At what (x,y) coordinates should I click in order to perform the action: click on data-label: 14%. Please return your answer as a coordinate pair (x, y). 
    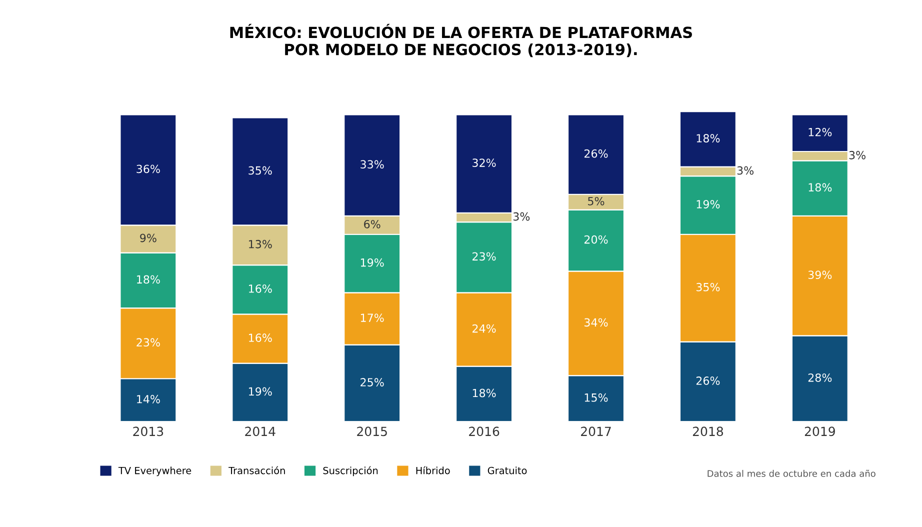
    Looking at the image, I should click on (148, 399).